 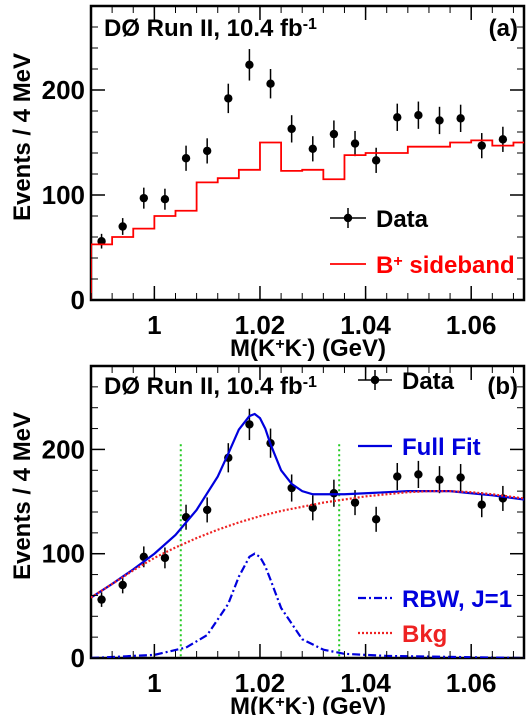 I want to click on legend-sideband-label: B+ sideband, so click(x=445, y=265).